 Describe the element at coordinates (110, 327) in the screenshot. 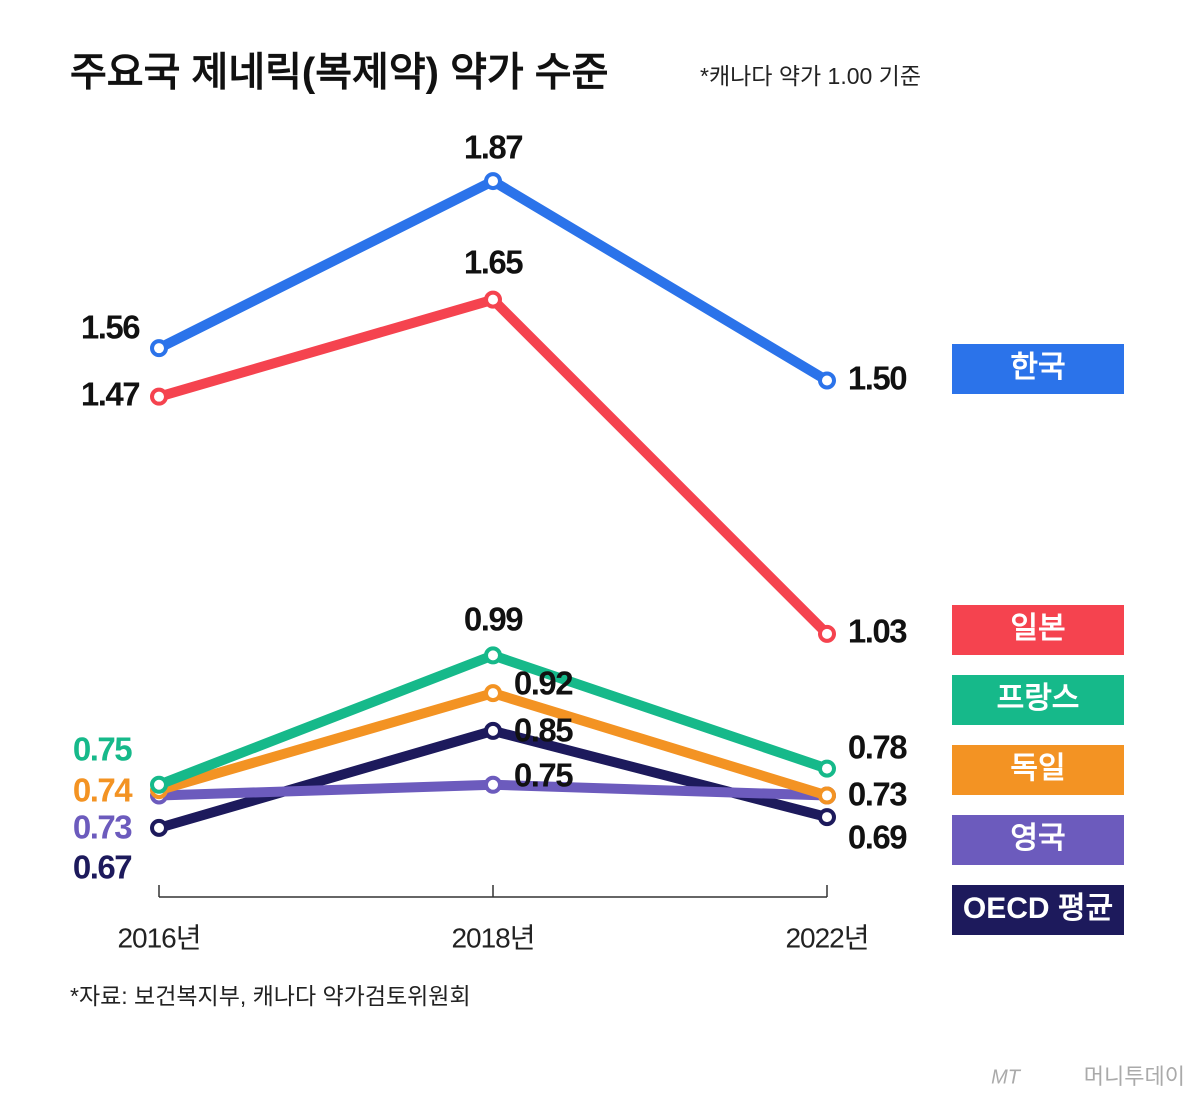

I see `data-label: 1.56` at that location.